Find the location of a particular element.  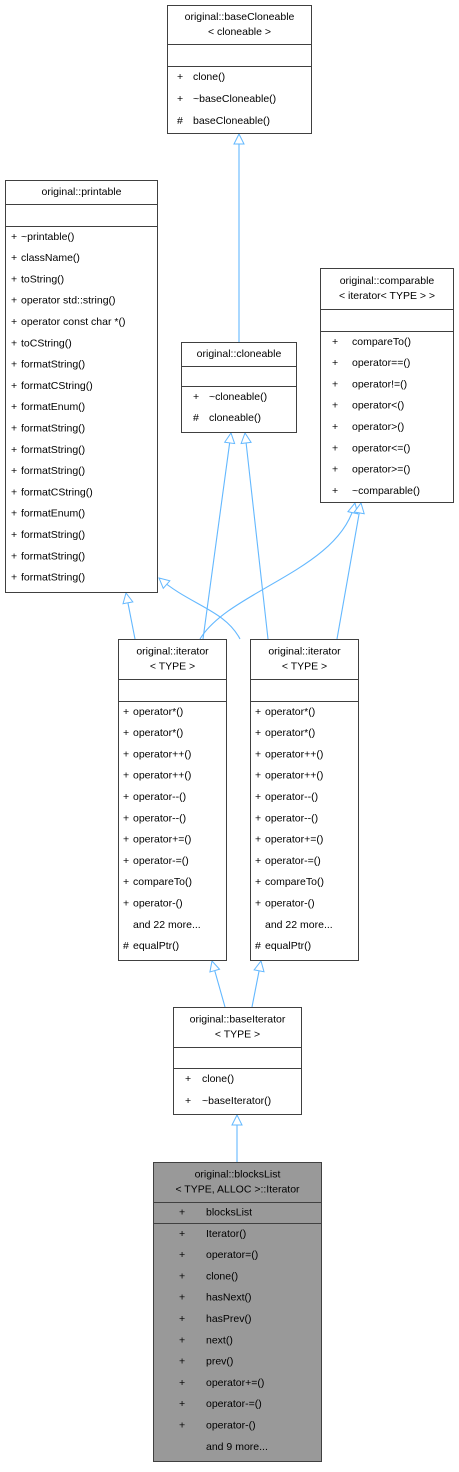

method: formatEnum() is located at coordinates (53, 407).